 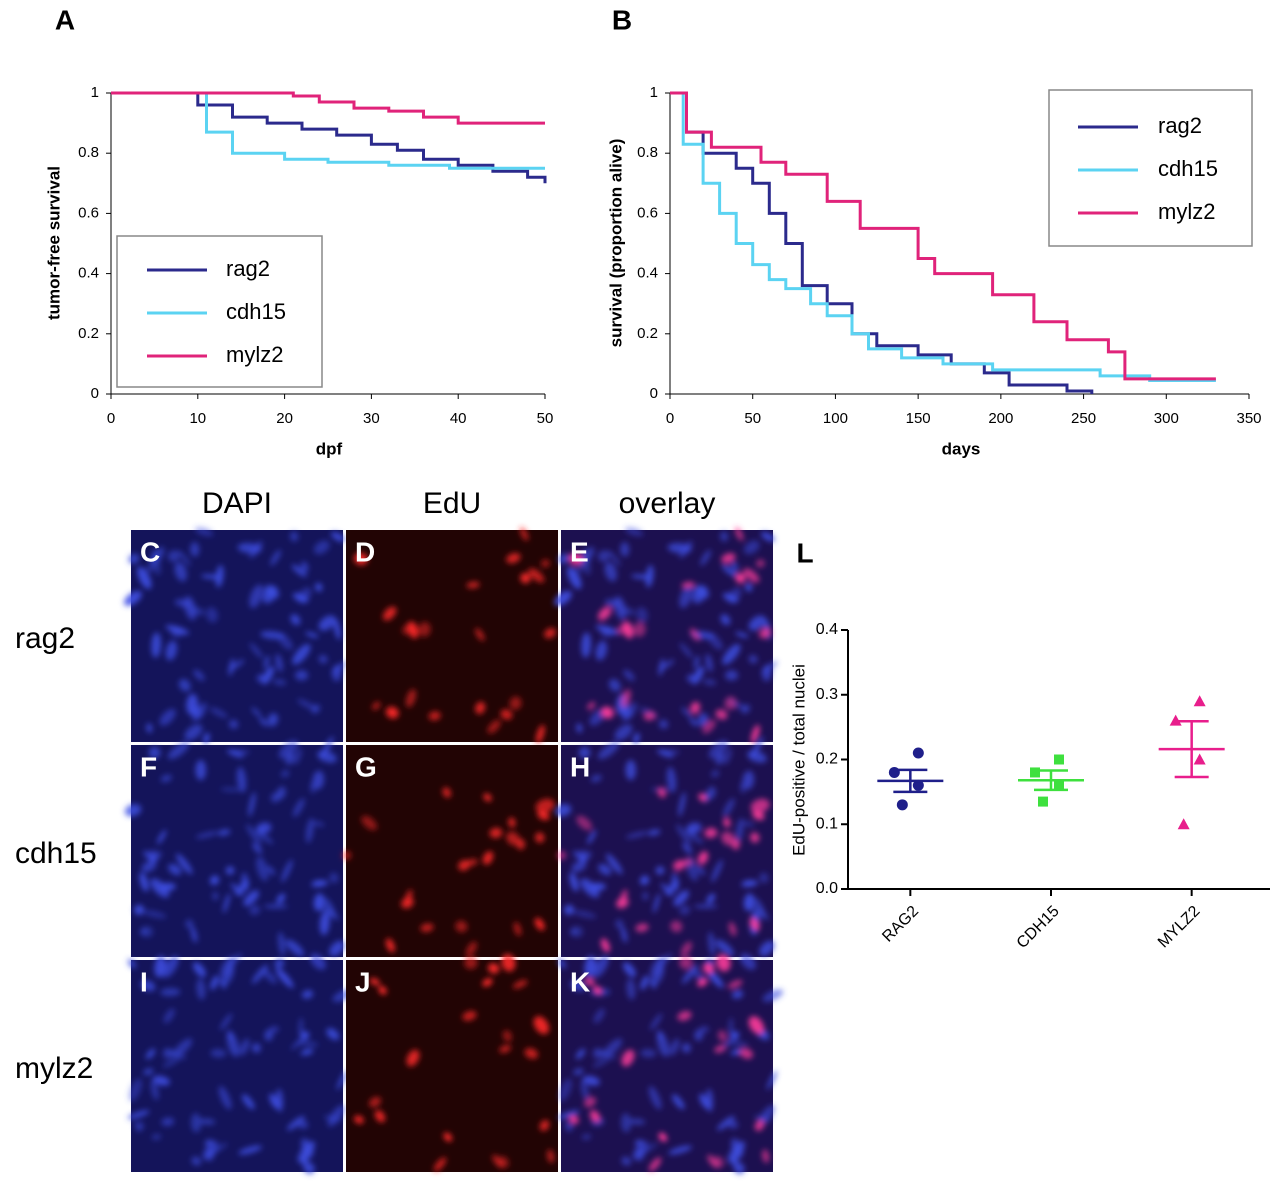 What do you see at coordinates (237, 503) in the screenshot?
I see `column-header: DAPI` at bounding box center [237, 503].